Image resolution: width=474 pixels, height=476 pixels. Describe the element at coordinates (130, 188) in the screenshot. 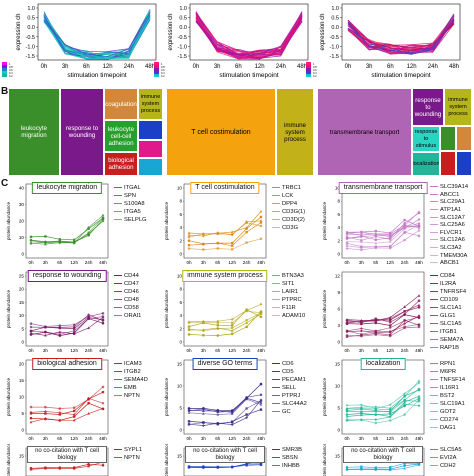

I see `legend-entry: ITGAL` at that location.